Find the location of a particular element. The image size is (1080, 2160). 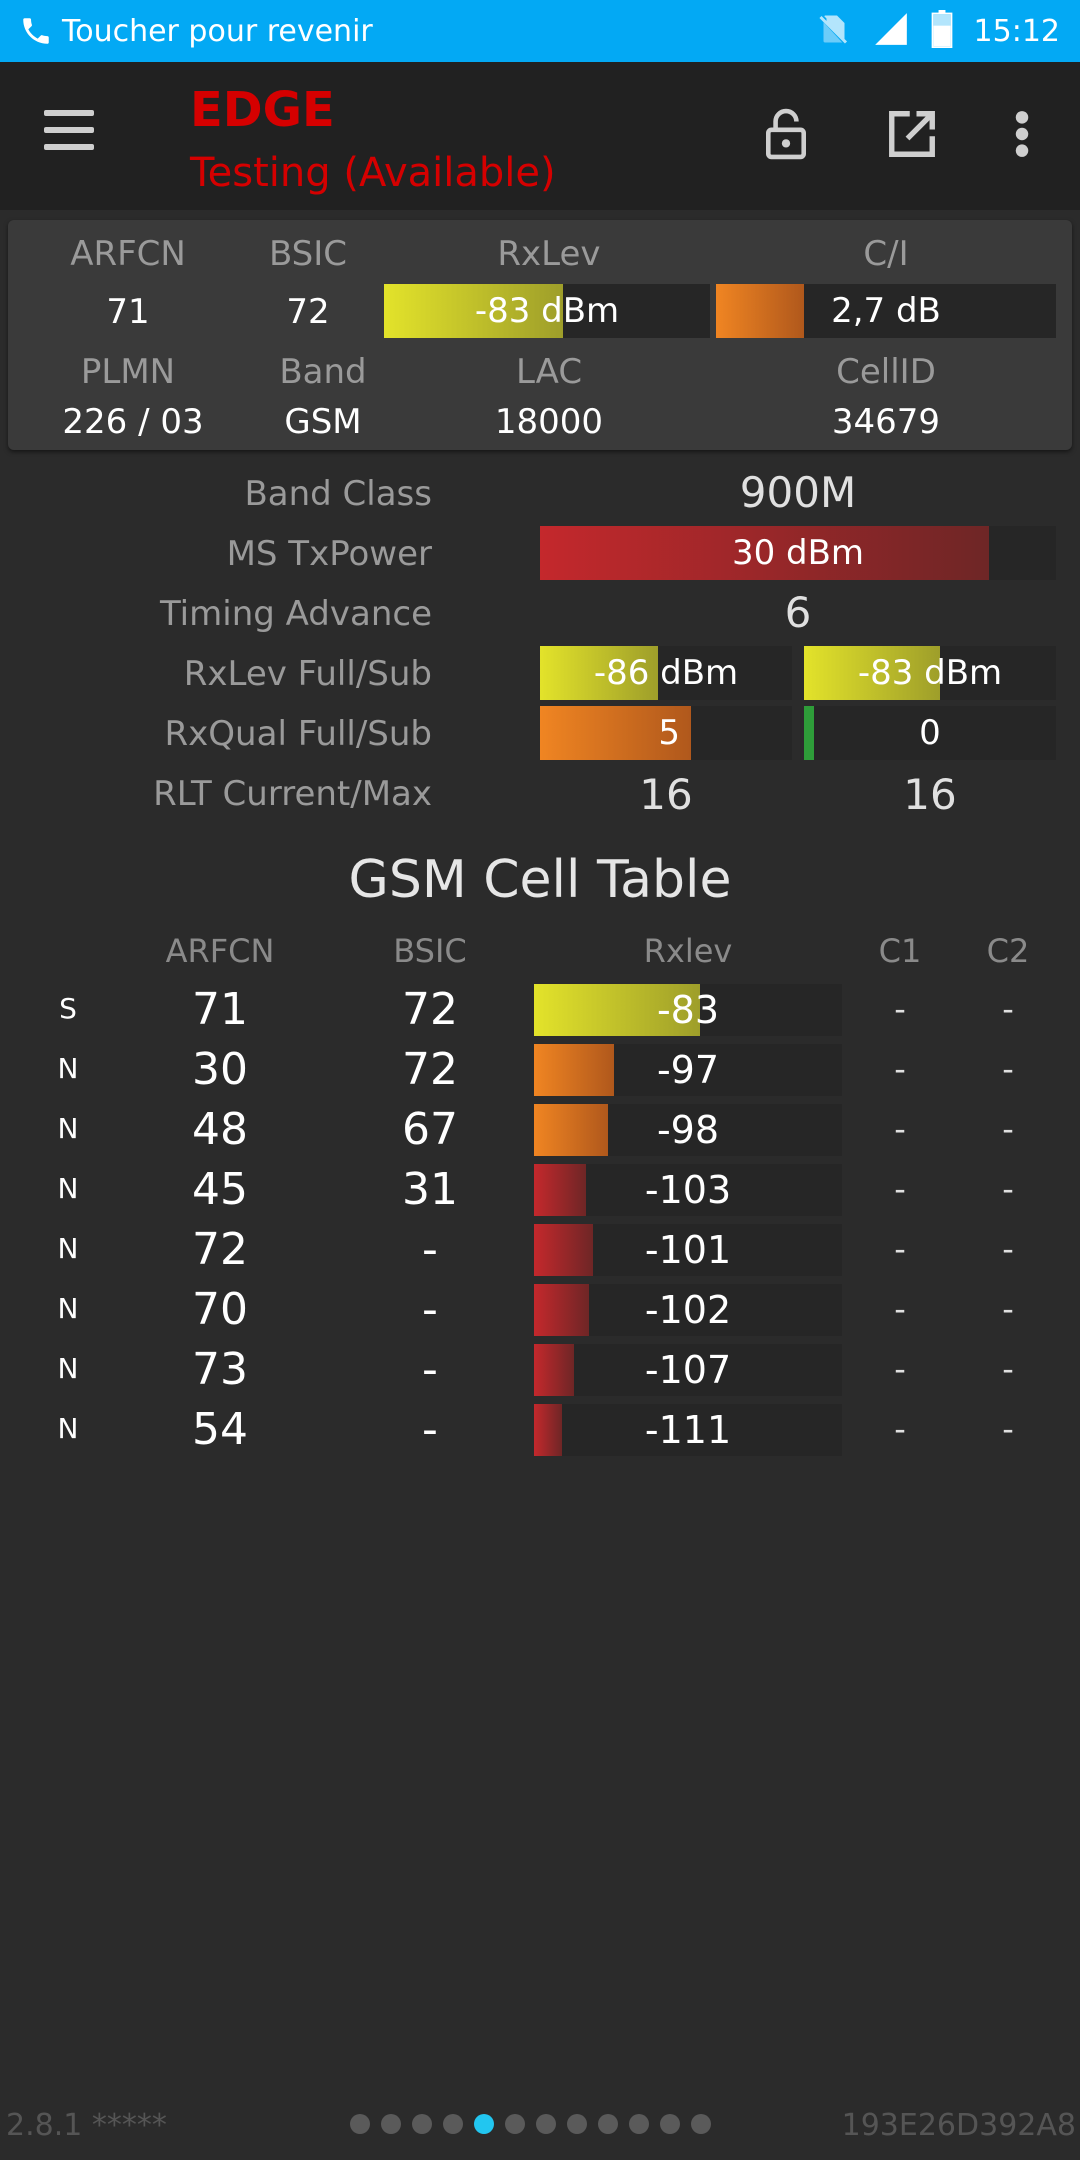

phone-icon is located at coordinates (36, 31).